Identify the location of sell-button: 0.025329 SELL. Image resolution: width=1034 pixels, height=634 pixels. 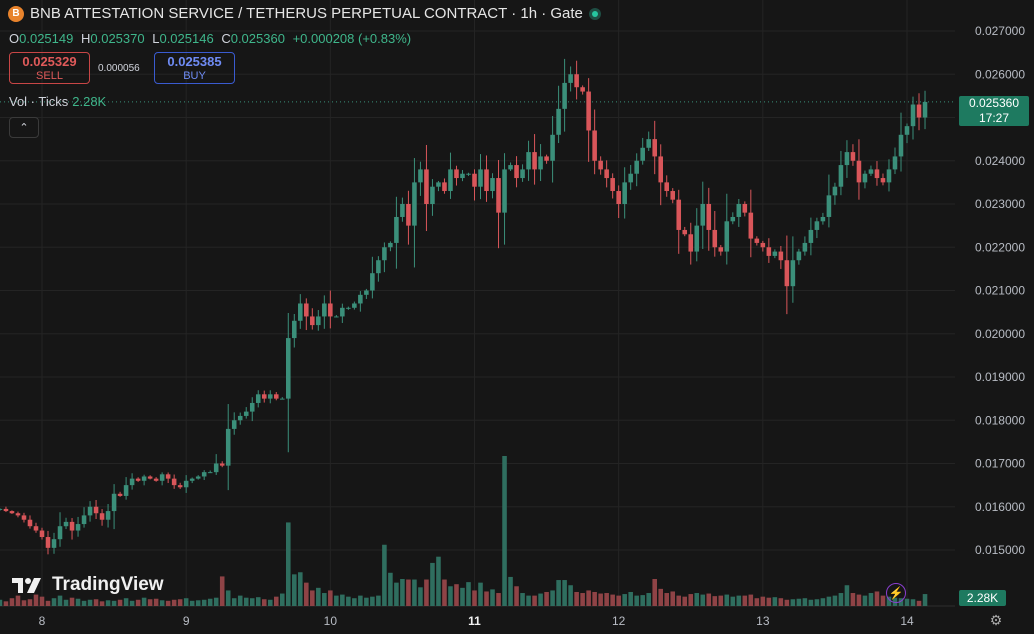
(49, 68).